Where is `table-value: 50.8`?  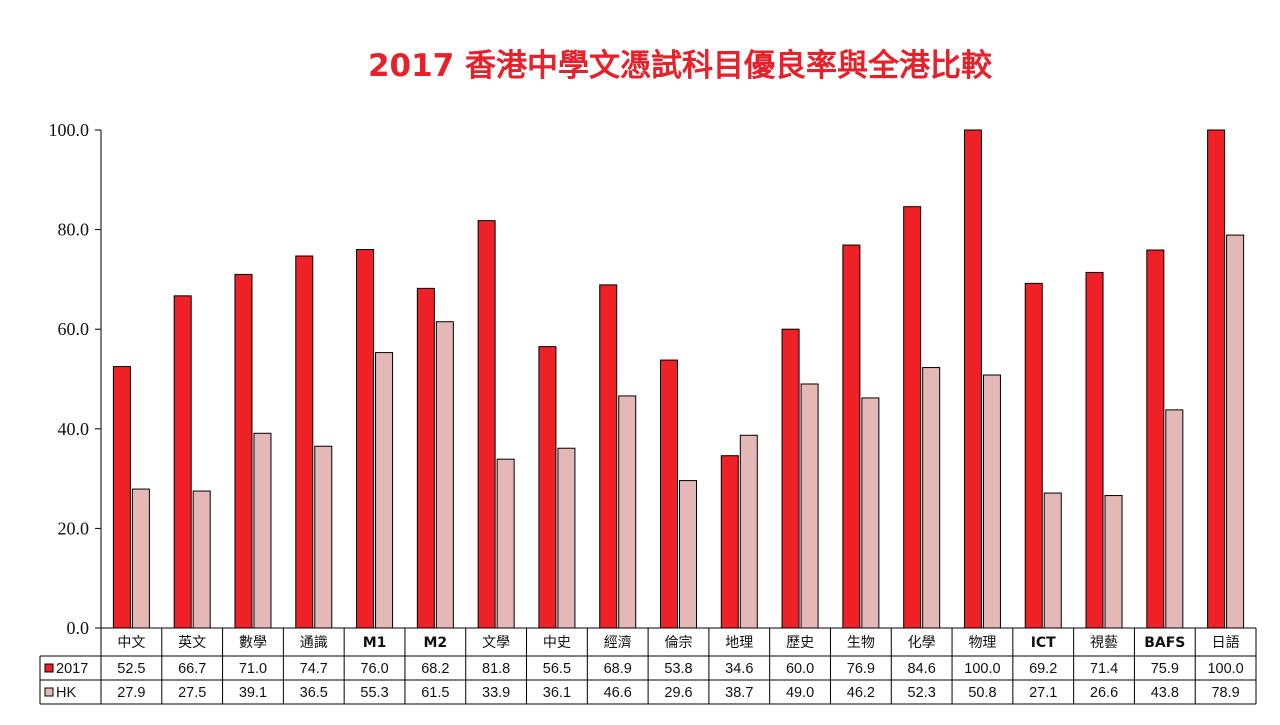
table-value: 50.8 is located at coordinates (982, 693).